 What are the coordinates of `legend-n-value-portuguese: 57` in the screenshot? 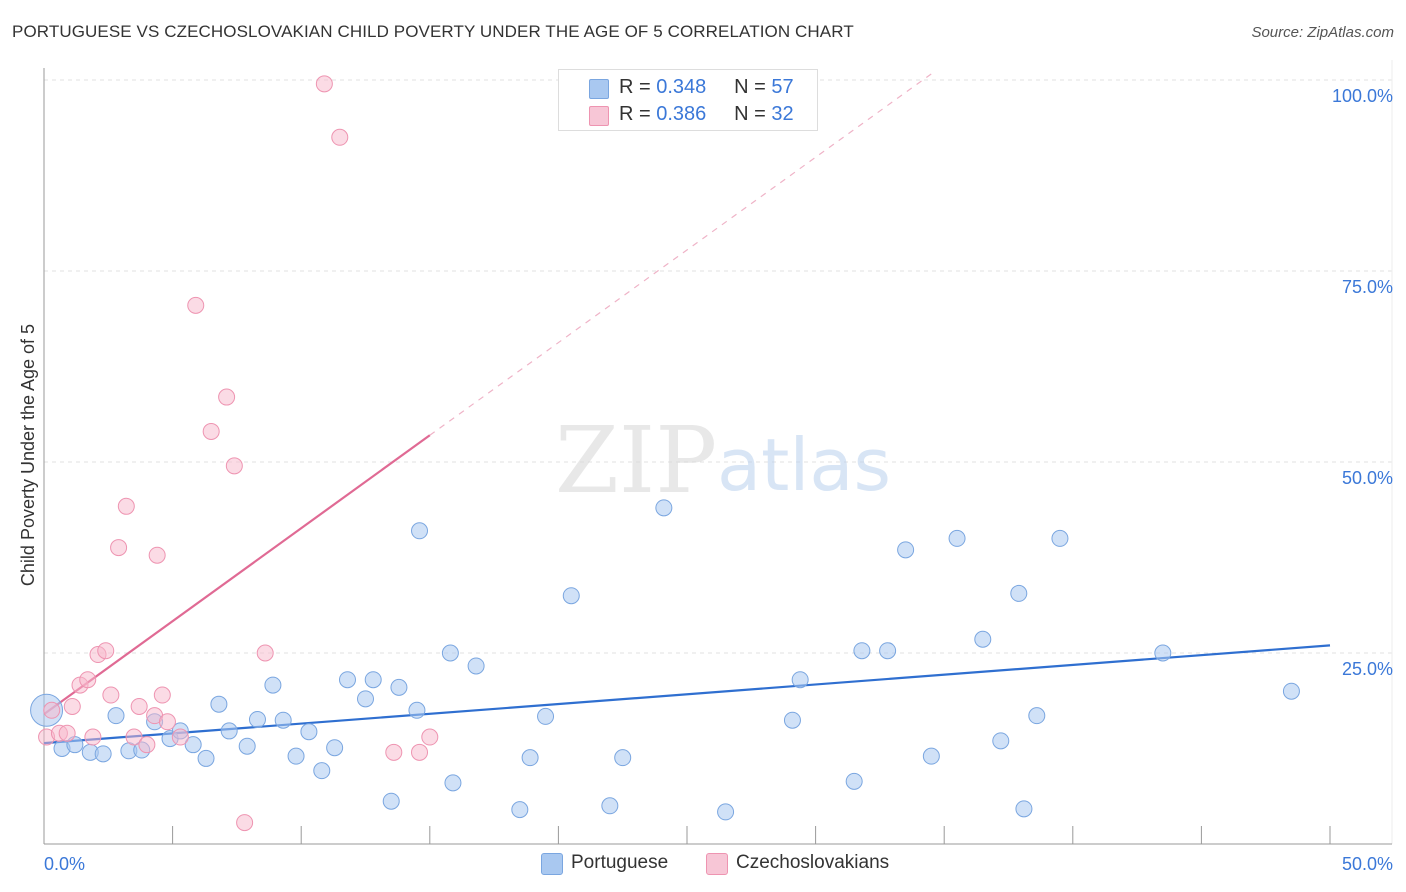 It's located at (782, 87).